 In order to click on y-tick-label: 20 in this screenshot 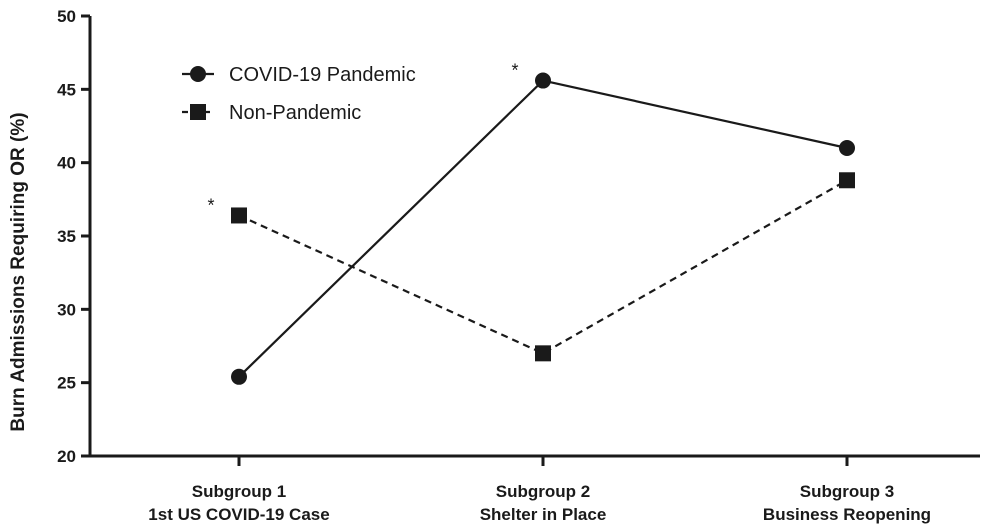, I will do `click(66, 456)`.